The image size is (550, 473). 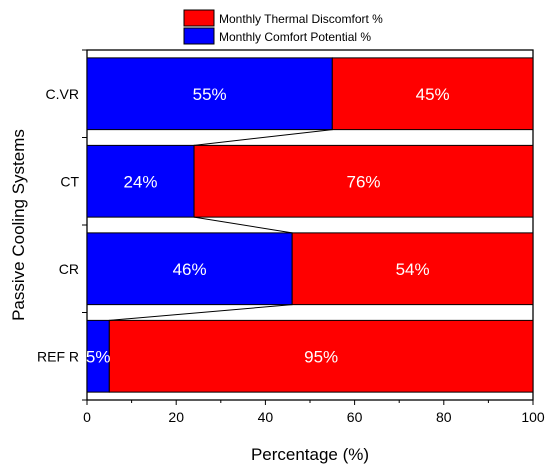 What do you see at coordinates (199, 36) in the screenshot?
I see `legend-swatch-comfort` at bounding box center [199, 36].